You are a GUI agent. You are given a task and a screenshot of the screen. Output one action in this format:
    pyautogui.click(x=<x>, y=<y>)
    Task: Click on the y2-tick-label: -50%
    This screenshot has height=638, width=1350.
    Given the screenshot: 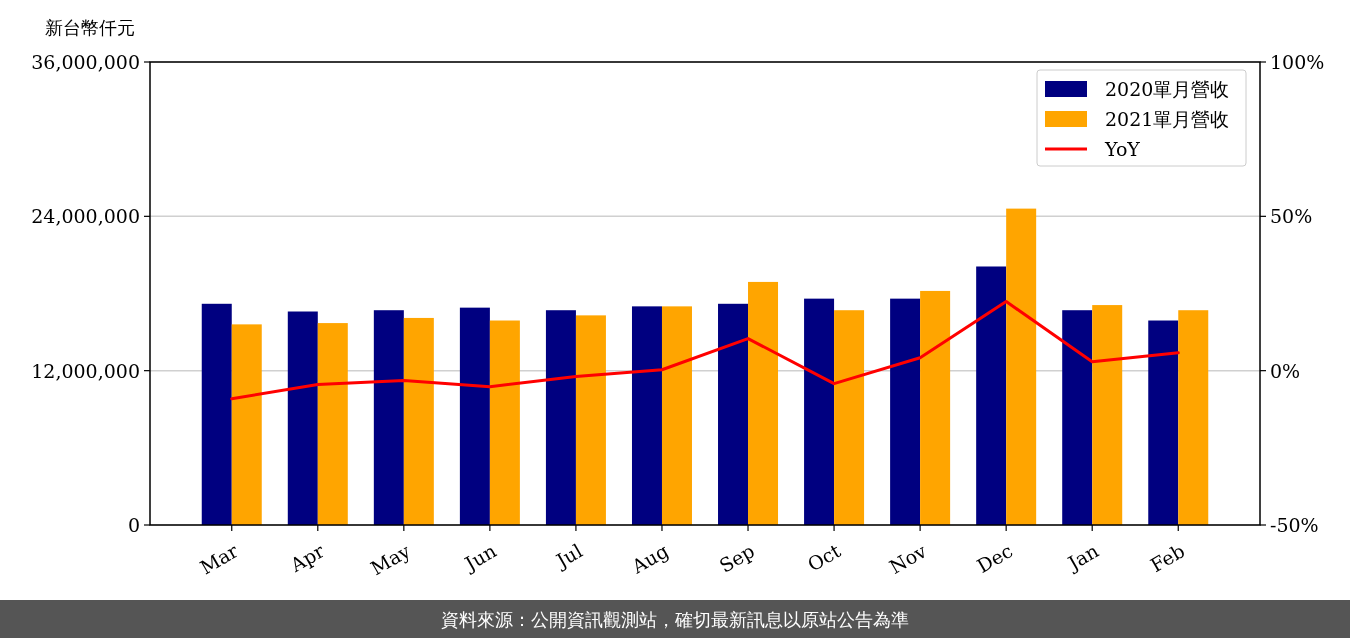 What is the action you would take?
    pyautogui.click(x=1294, y=525)
    